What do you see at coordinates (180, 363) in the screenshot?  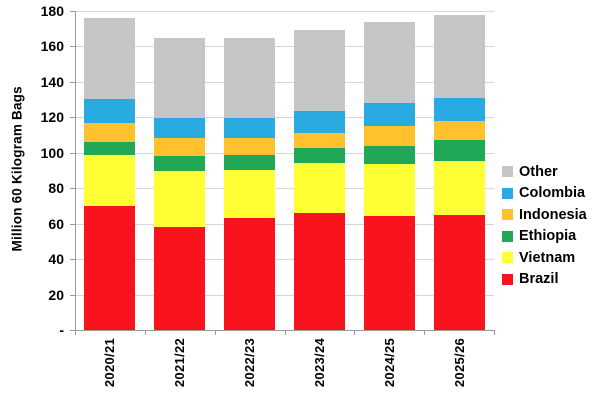 I see `x-category-label: 2021/22` at bounding box center [180, 363].